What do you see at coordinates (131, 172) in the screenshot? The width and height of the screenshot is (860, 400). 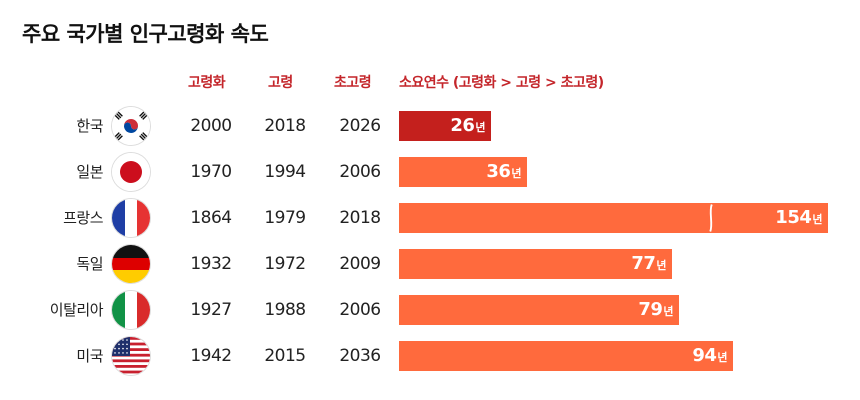 I see `japan-flag-icon` at bounding box center [131, 172].